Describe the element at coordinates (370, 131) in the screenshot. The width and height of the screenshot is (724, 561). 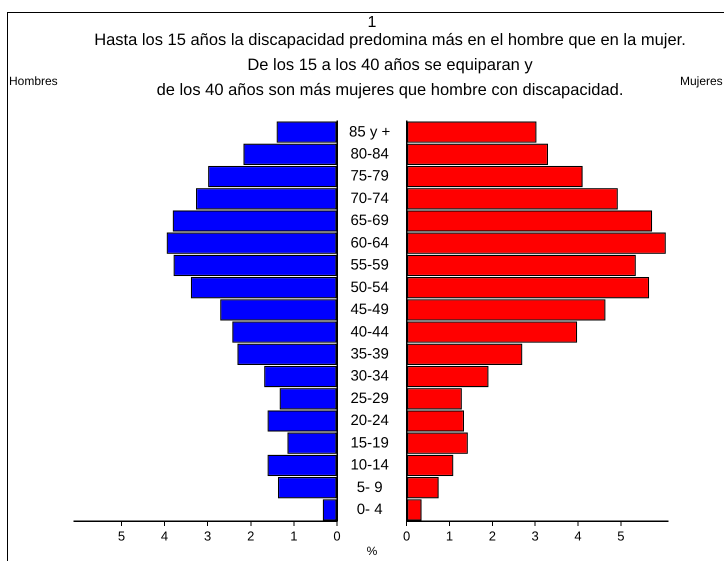
I see `y-tick-label: 85 y +` at that location.